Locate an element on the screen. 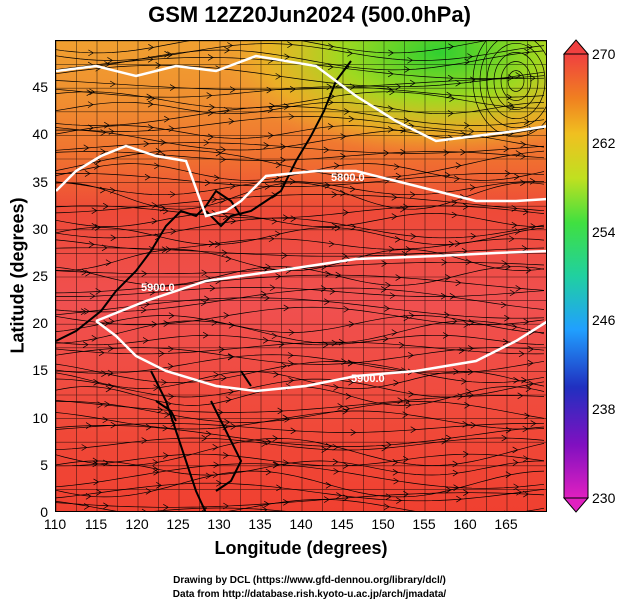 This screenshot has height=605, width=619. y-tick-label: 40 is located at coordinates (40, 134).